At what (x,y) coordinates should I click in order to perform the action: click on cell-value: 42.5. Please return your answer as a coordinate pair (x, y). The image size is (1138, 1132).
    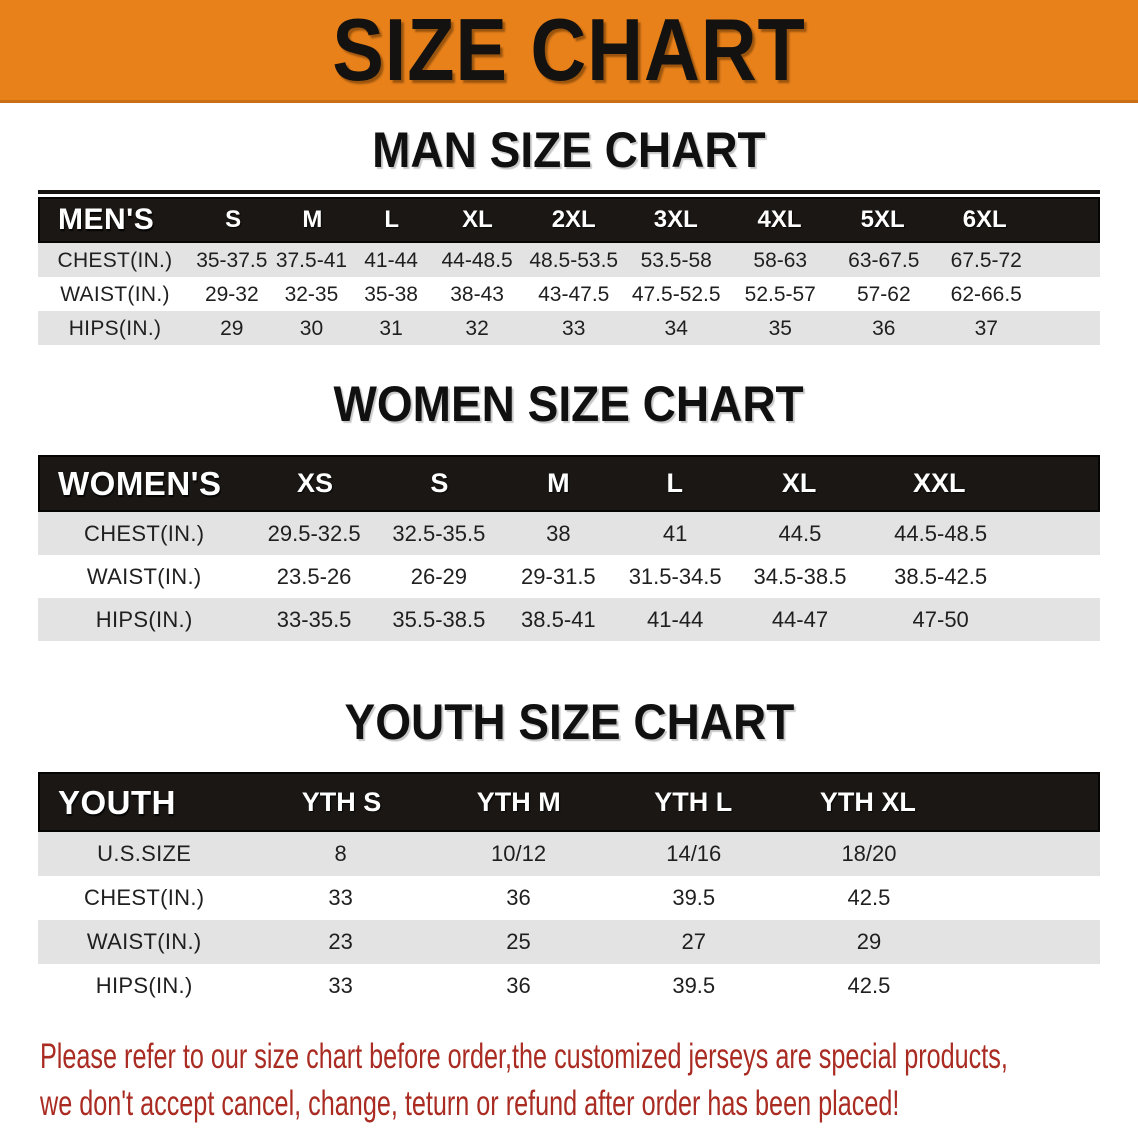
    Looking at the image, I should click on (869, 897).